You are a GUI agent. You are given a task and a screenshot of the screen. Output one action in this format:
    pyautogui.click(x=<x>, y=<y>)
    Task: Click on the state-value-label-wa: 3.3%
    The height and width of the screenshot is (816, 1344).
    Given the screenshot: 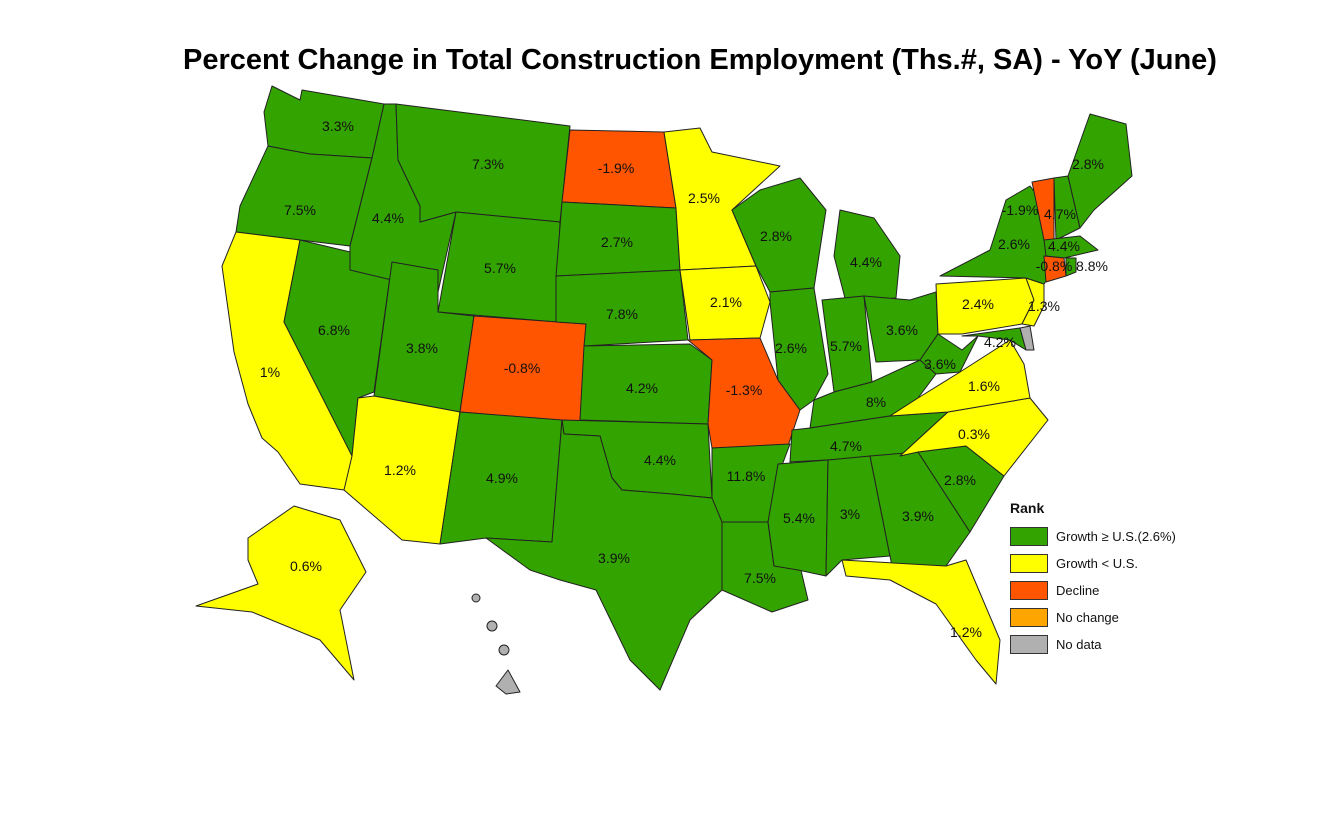 What is the action you would take?
    pyautogui.click(x=338, y=126)
    